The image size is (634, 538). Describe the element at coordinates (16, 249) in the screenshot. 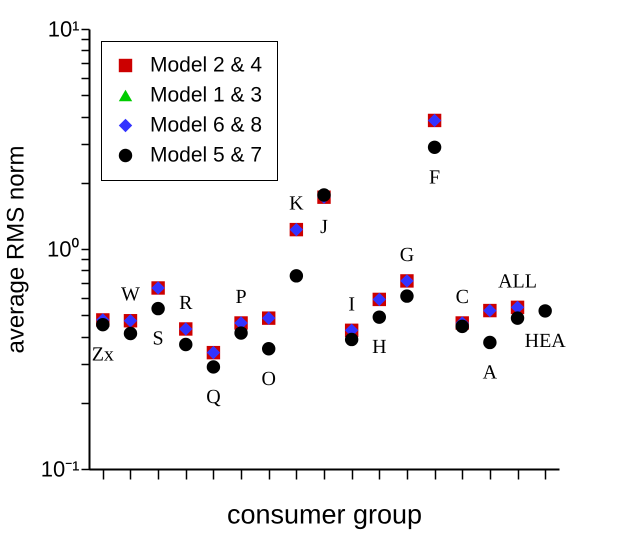

I see `y-axis-title: average RMS norm` at that location.